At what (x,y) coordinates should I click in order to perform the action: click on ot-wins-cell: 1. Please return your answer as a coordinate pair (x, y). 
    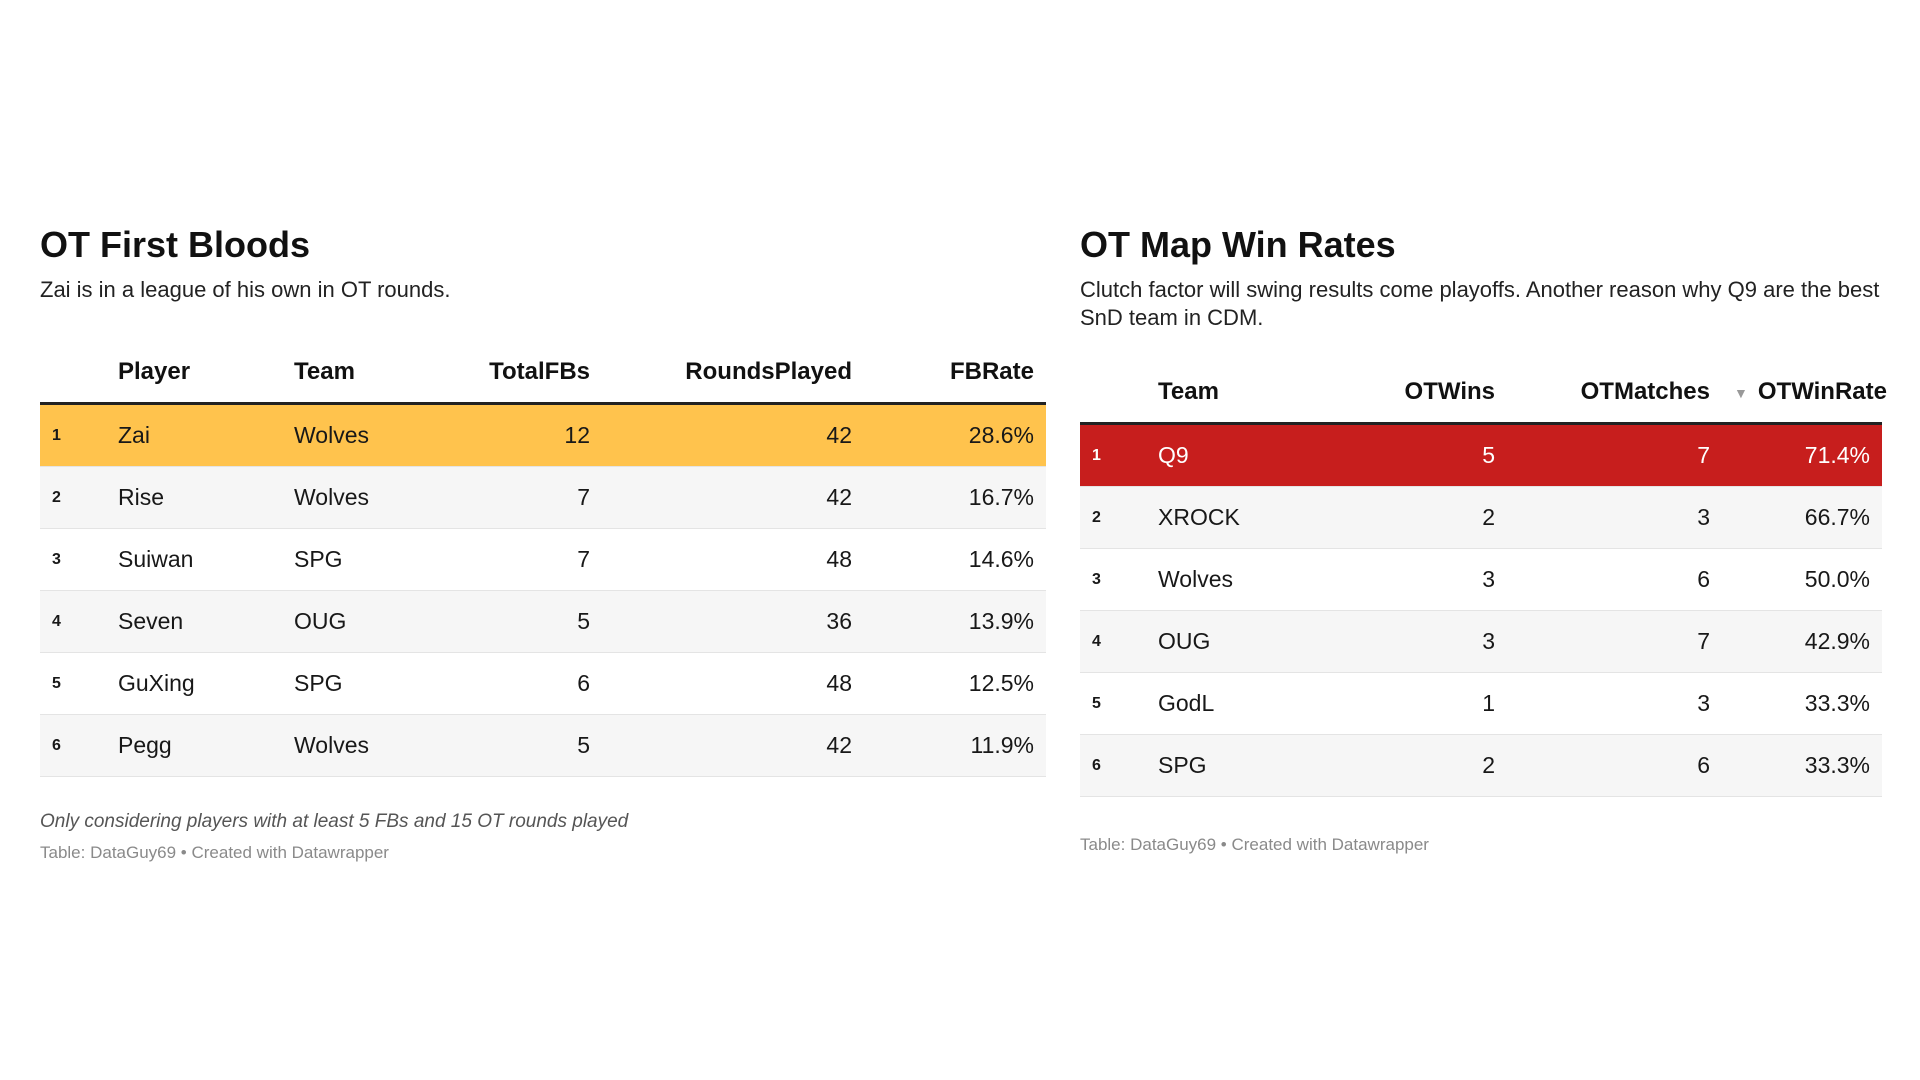
    Looking at the image, I should click on (1424, 703).